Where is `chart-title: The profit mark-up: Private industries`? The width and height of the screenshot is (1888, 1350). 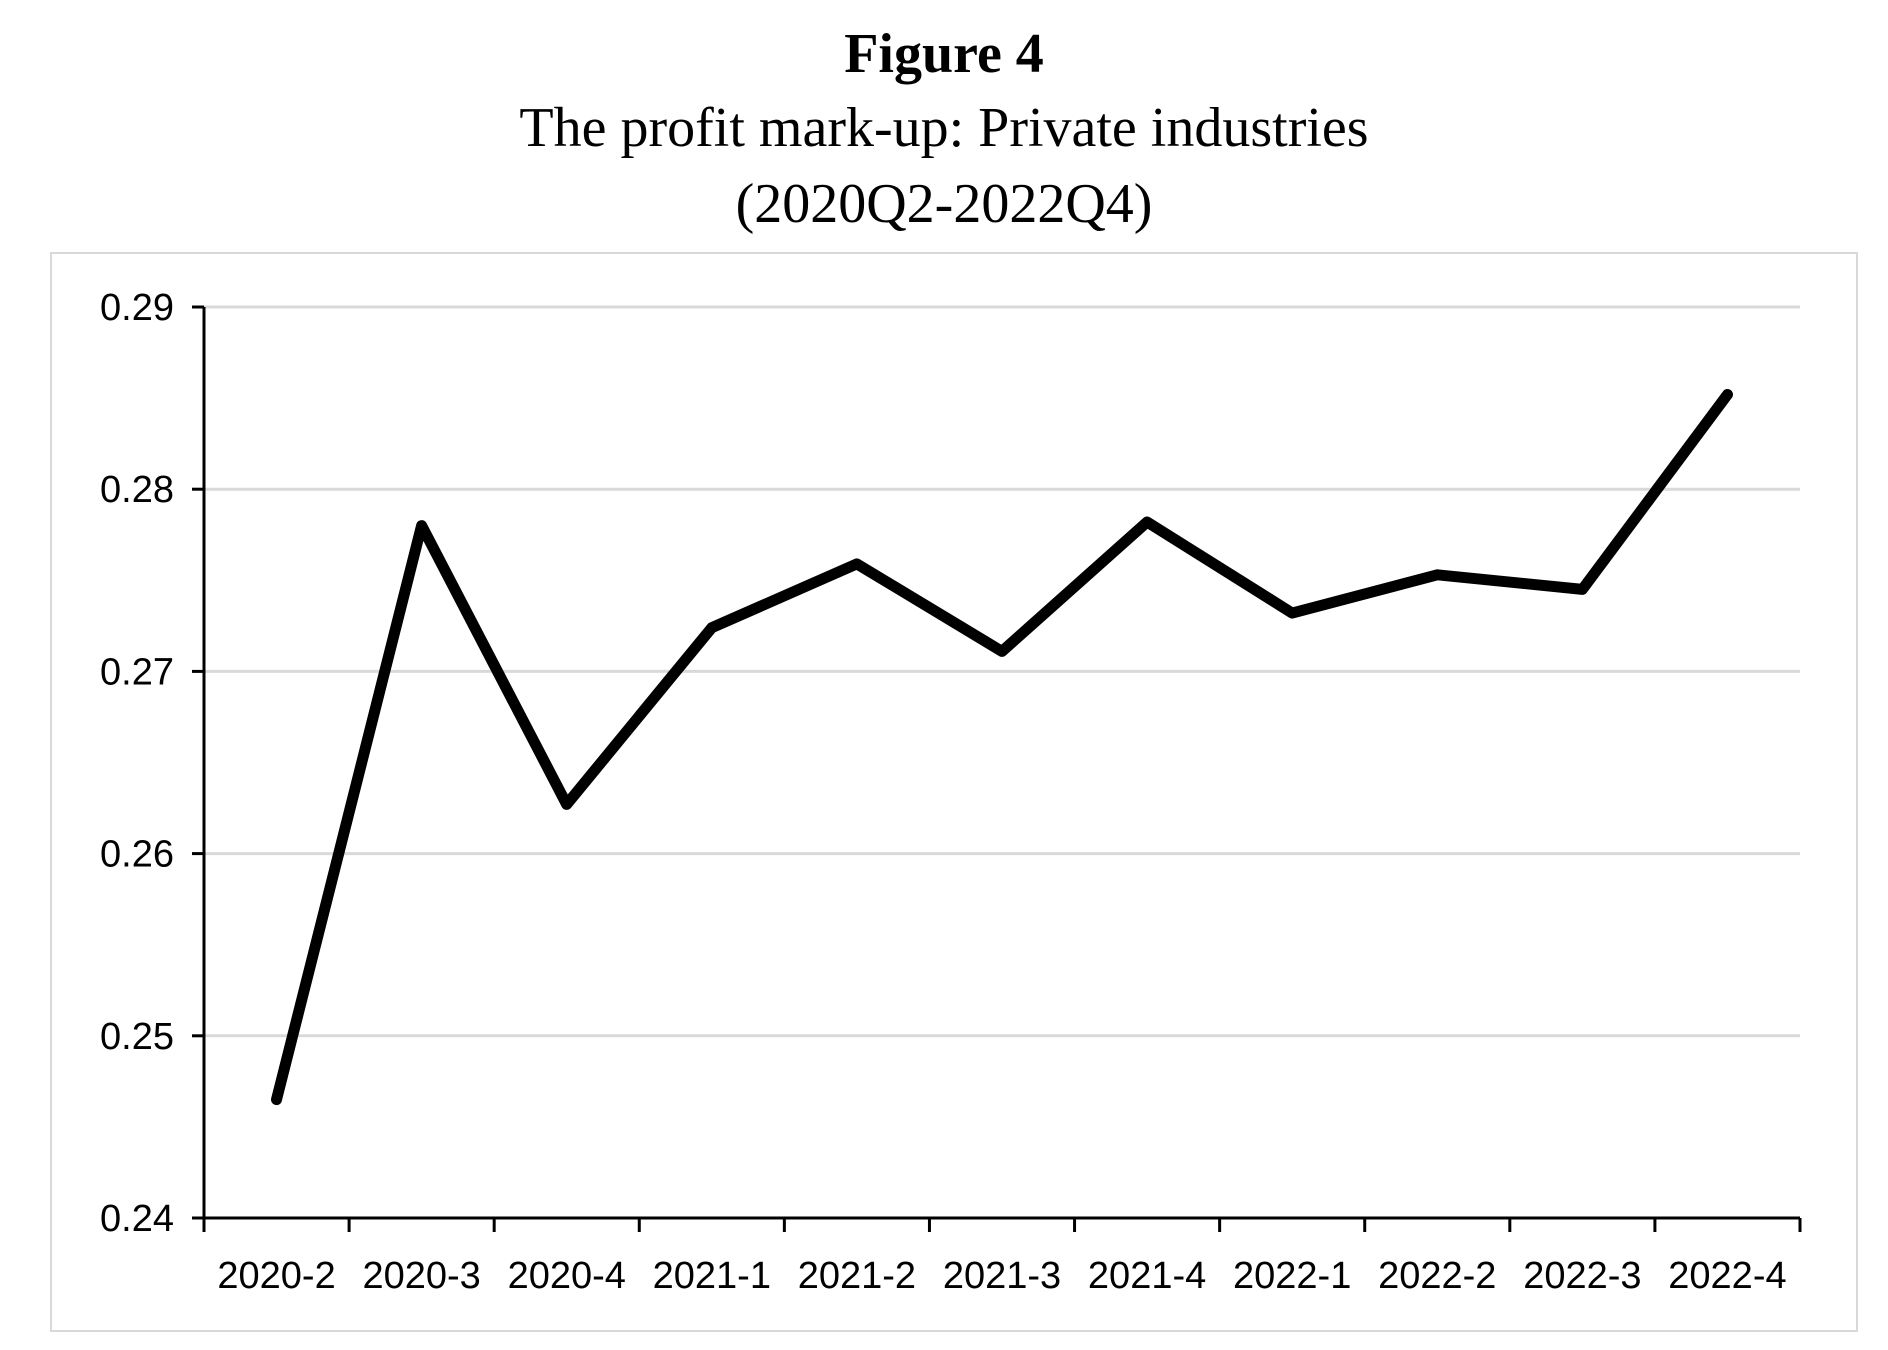
chart-title: The profit mark-up: Private industries is located at coordinates (944, 128).